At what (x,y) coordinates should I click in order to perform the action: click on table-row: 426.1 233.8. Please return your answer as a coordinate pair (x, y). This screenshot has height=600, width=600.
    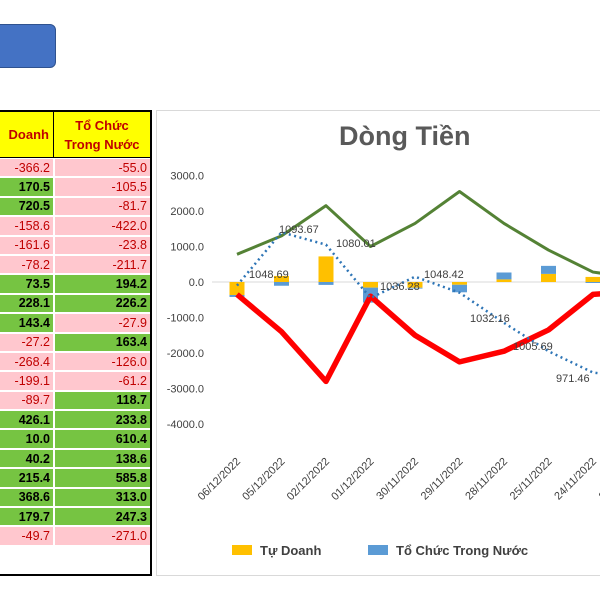
    Looking at the image, I should click on (75, 419).